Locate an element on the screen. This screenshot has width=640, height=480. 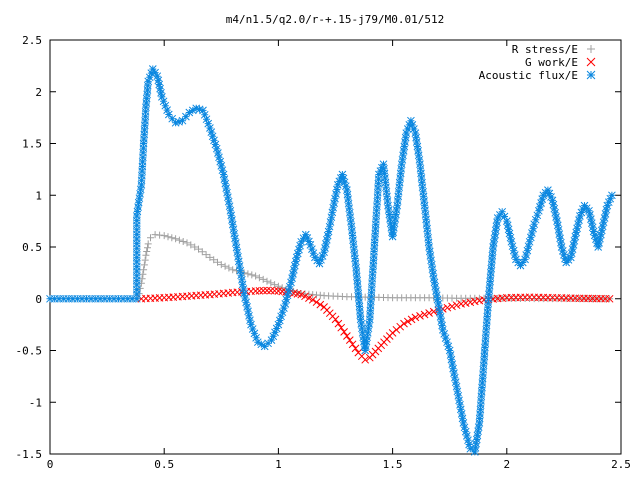
legend-swatch is located at coordinates (591, 49).